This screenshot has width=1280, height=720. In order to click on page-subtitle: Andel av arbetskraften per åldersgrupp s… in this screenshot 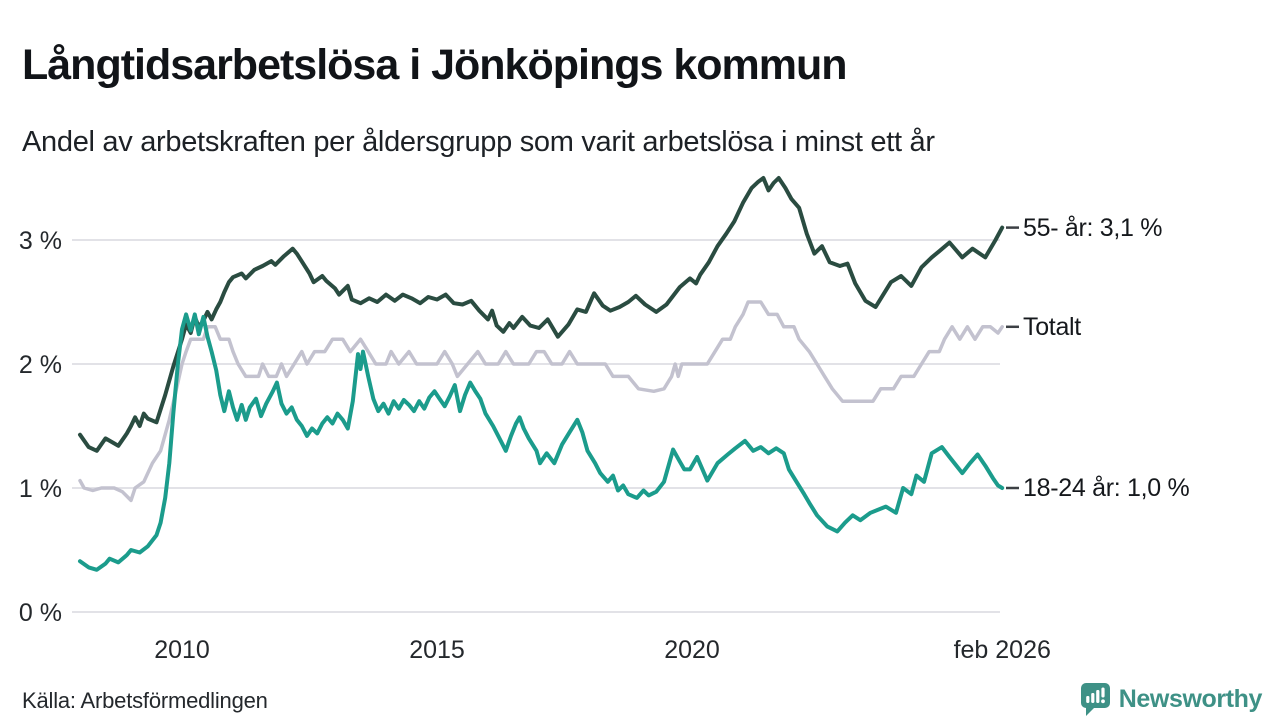, I will do `click(478, 142)`.